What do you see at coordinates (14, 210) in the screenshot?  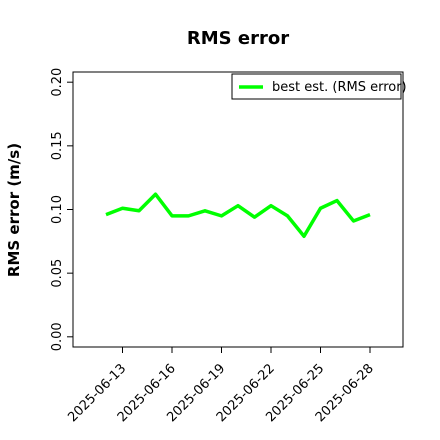 I see `y-axis-label: RMS error (m/s)` at bounding box center [14, 210].